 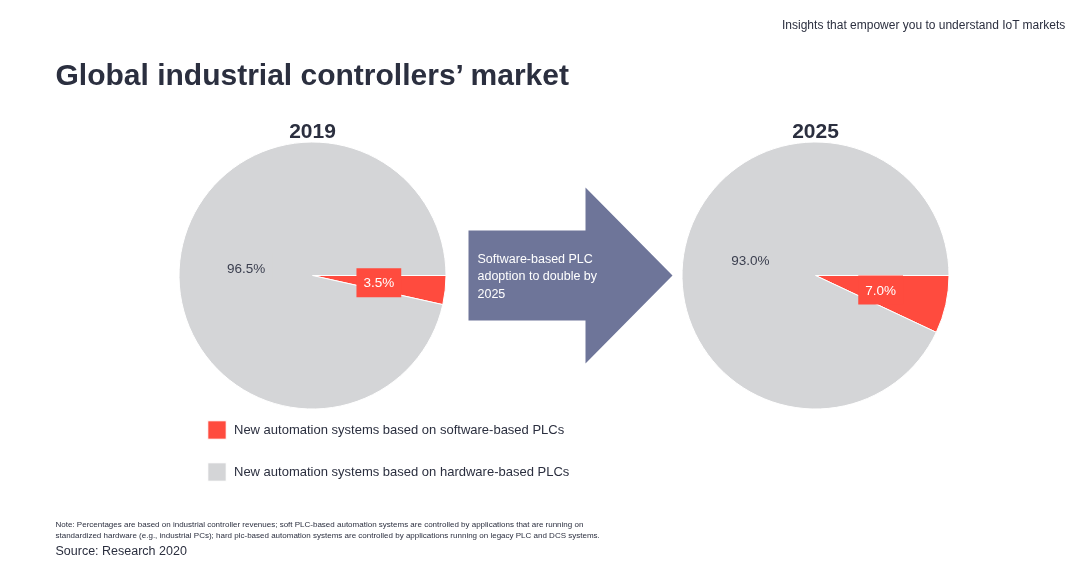 What do you see at coordinates (881, 290) in the screenshot?
I see `data-label: 7.0%` at bounding box center [881, 290].